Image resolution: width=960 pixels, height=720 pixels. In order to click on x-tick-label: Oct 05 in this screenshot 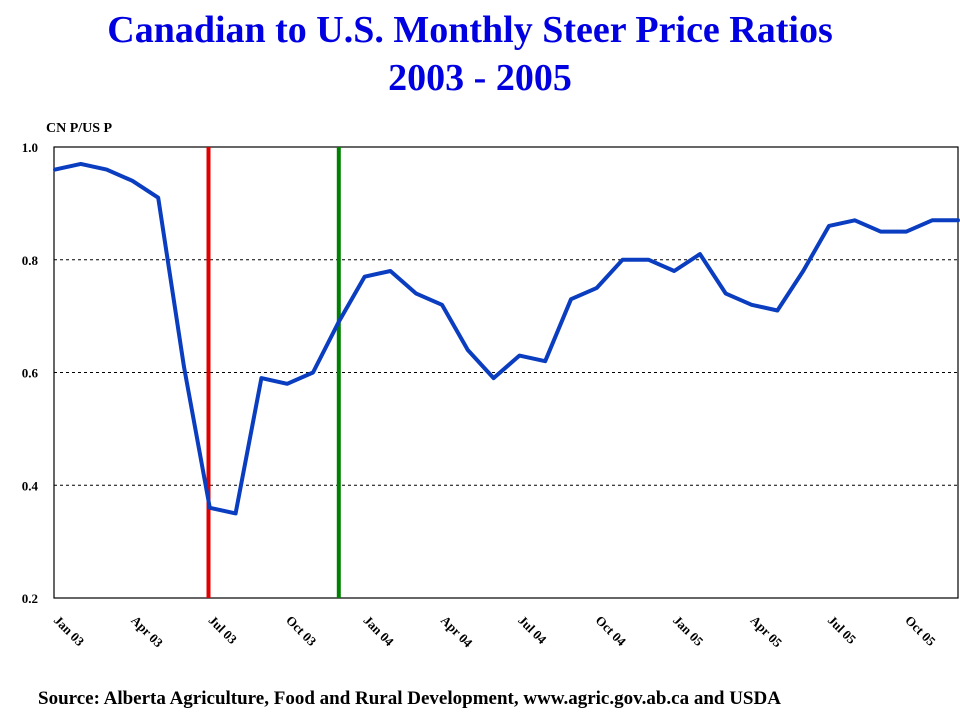, I will do `click(920, 631)`.